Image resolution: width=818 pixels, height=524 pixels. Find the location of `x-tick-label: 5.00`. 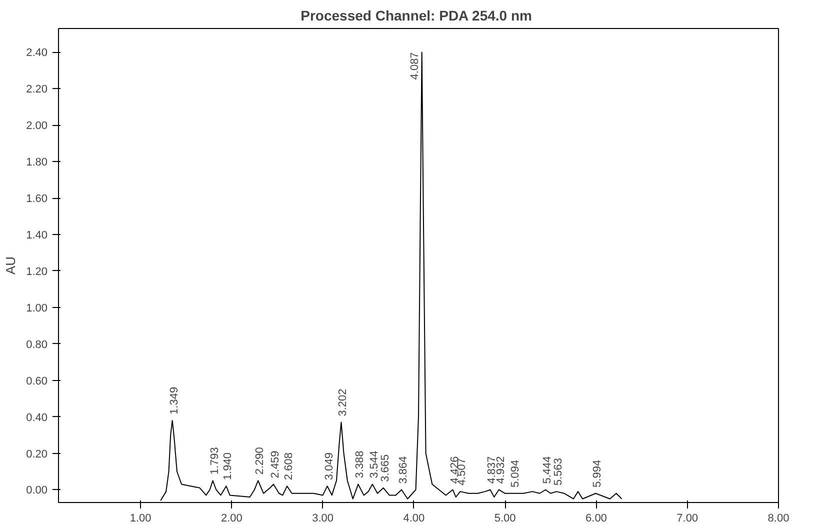

x-tick-label: 5.00 is located at coordinates (505, 518).